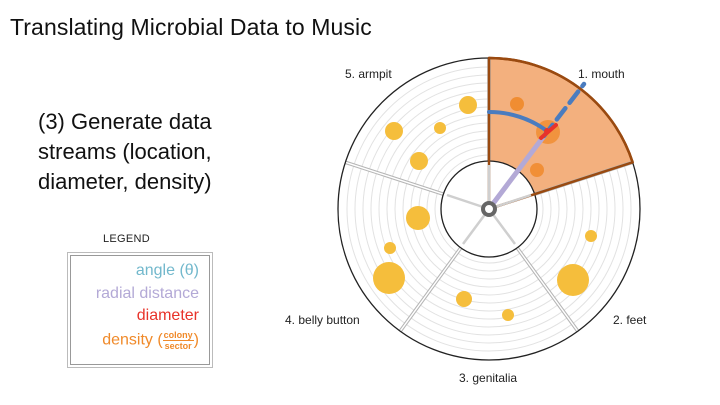 The width and height of the screenshot is (720, 405). I want to click on sector-label-belly-button: 4. belly button, so click(322, 320).